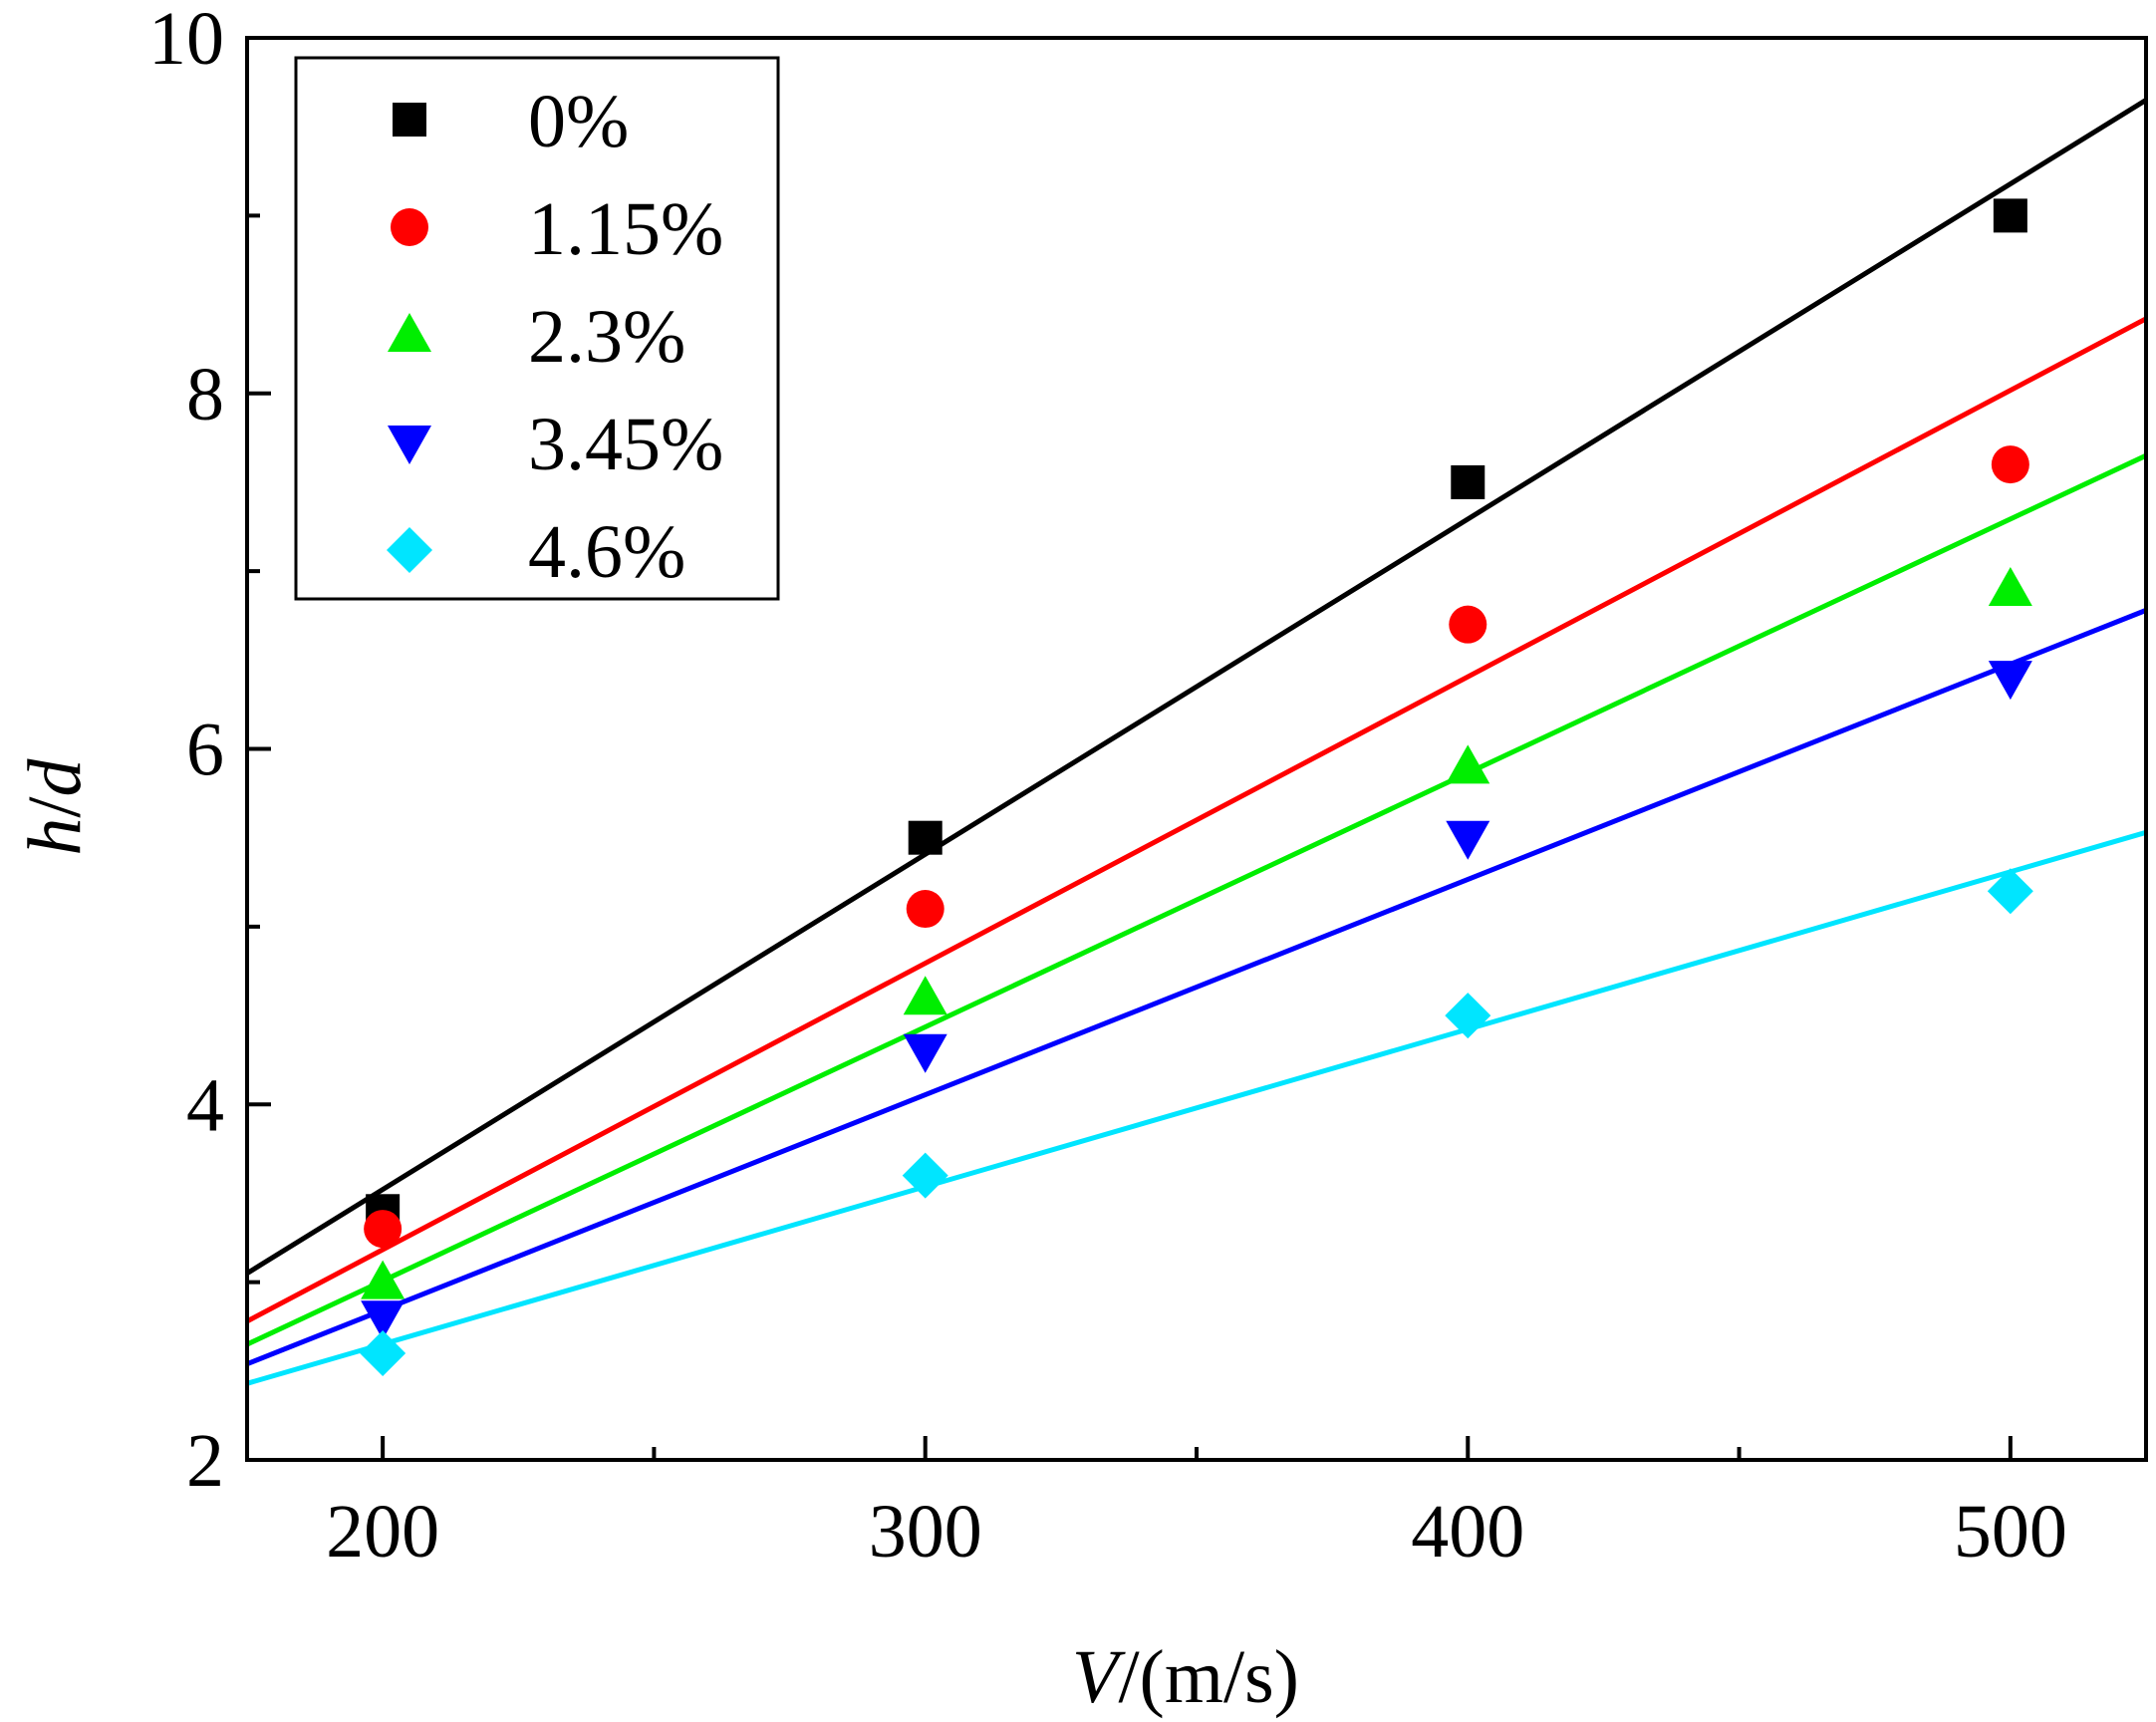 The image size is (2156, 1722). What do you see at coordinates (409, 332) in the screenshot?
I see `legend-marker-2-3pct` at bounding box center [409, 332].